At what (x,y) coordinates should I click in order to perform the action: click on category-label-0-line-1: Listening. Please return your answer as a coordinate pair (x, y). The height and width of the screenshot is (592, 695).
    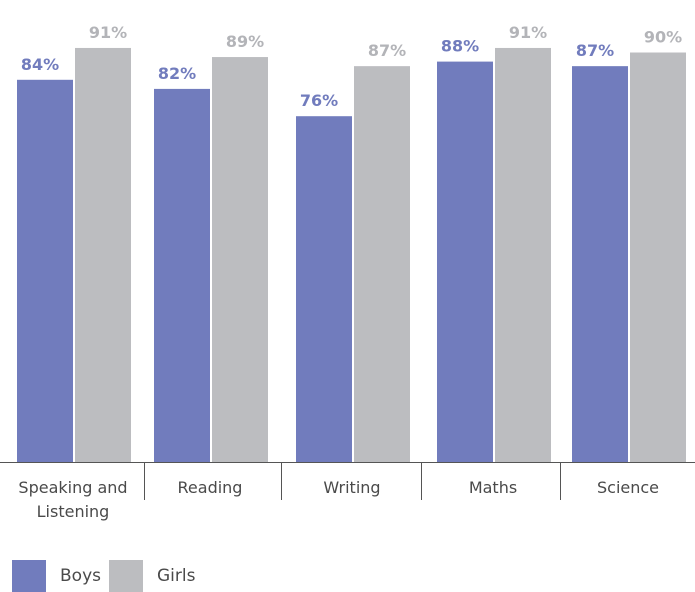
    Looking at the image, I should click on (73, 511).